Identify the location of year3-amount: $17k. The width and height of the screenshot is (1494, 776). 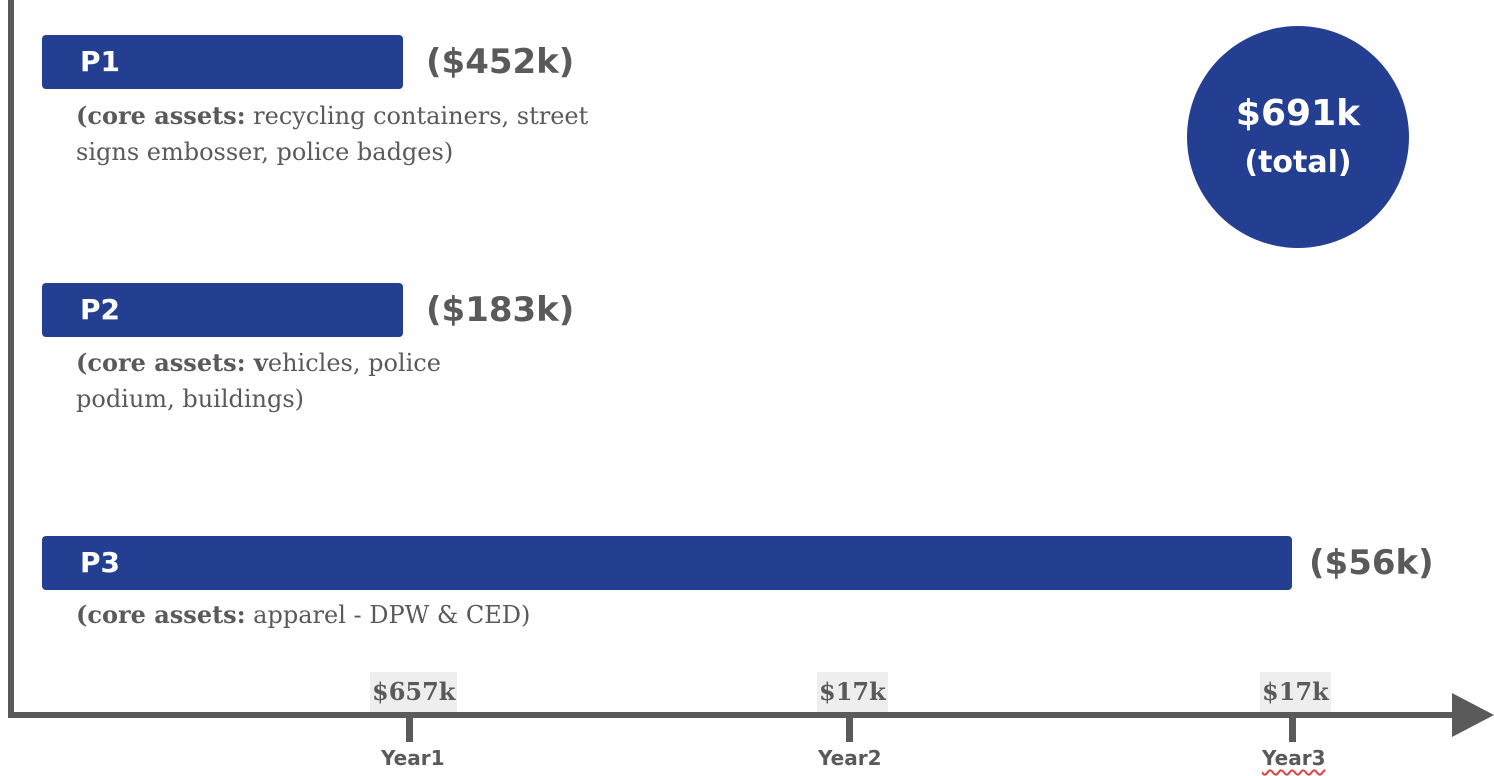
(1295, 692).